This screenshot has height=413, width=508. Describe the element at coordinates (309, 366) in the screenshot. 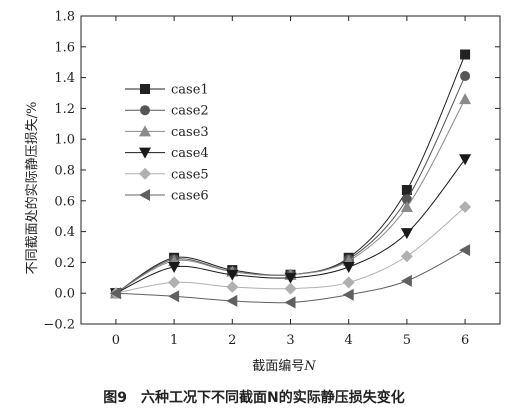

I see `x-axis-label-variable: N` at that location.